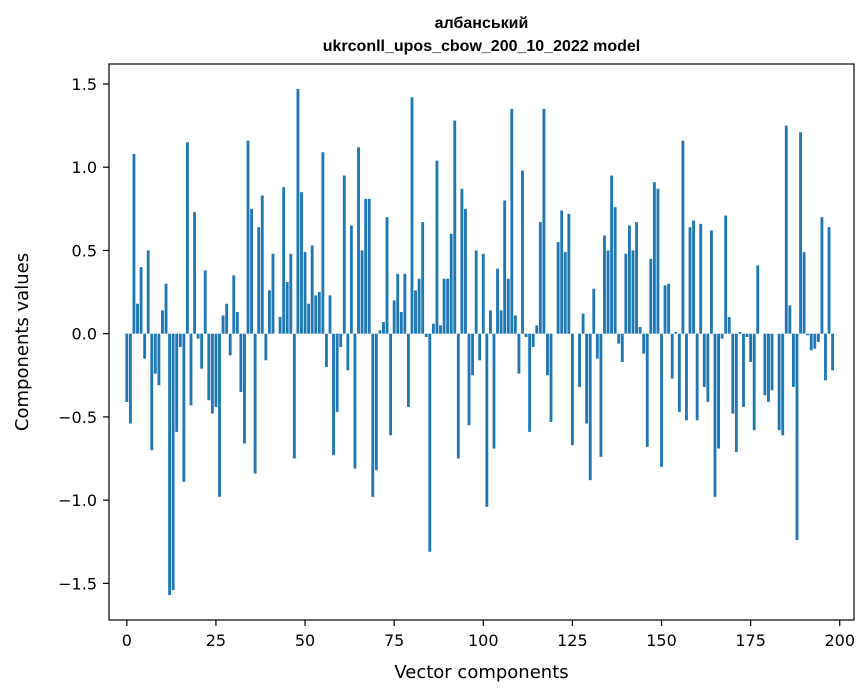  I want to click on chart-subtitle: ukrconll_upos_cbow_200_10_2022 model, so click(481, 46).